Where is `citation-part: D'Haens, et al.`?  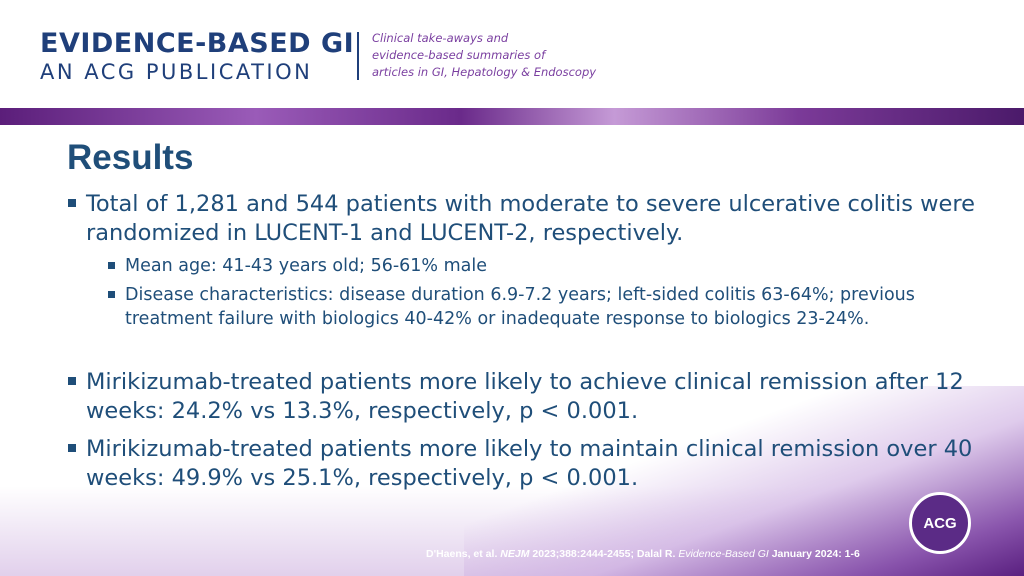
citation-part: D'Haens, et al. is located at coordinates (463, 554).